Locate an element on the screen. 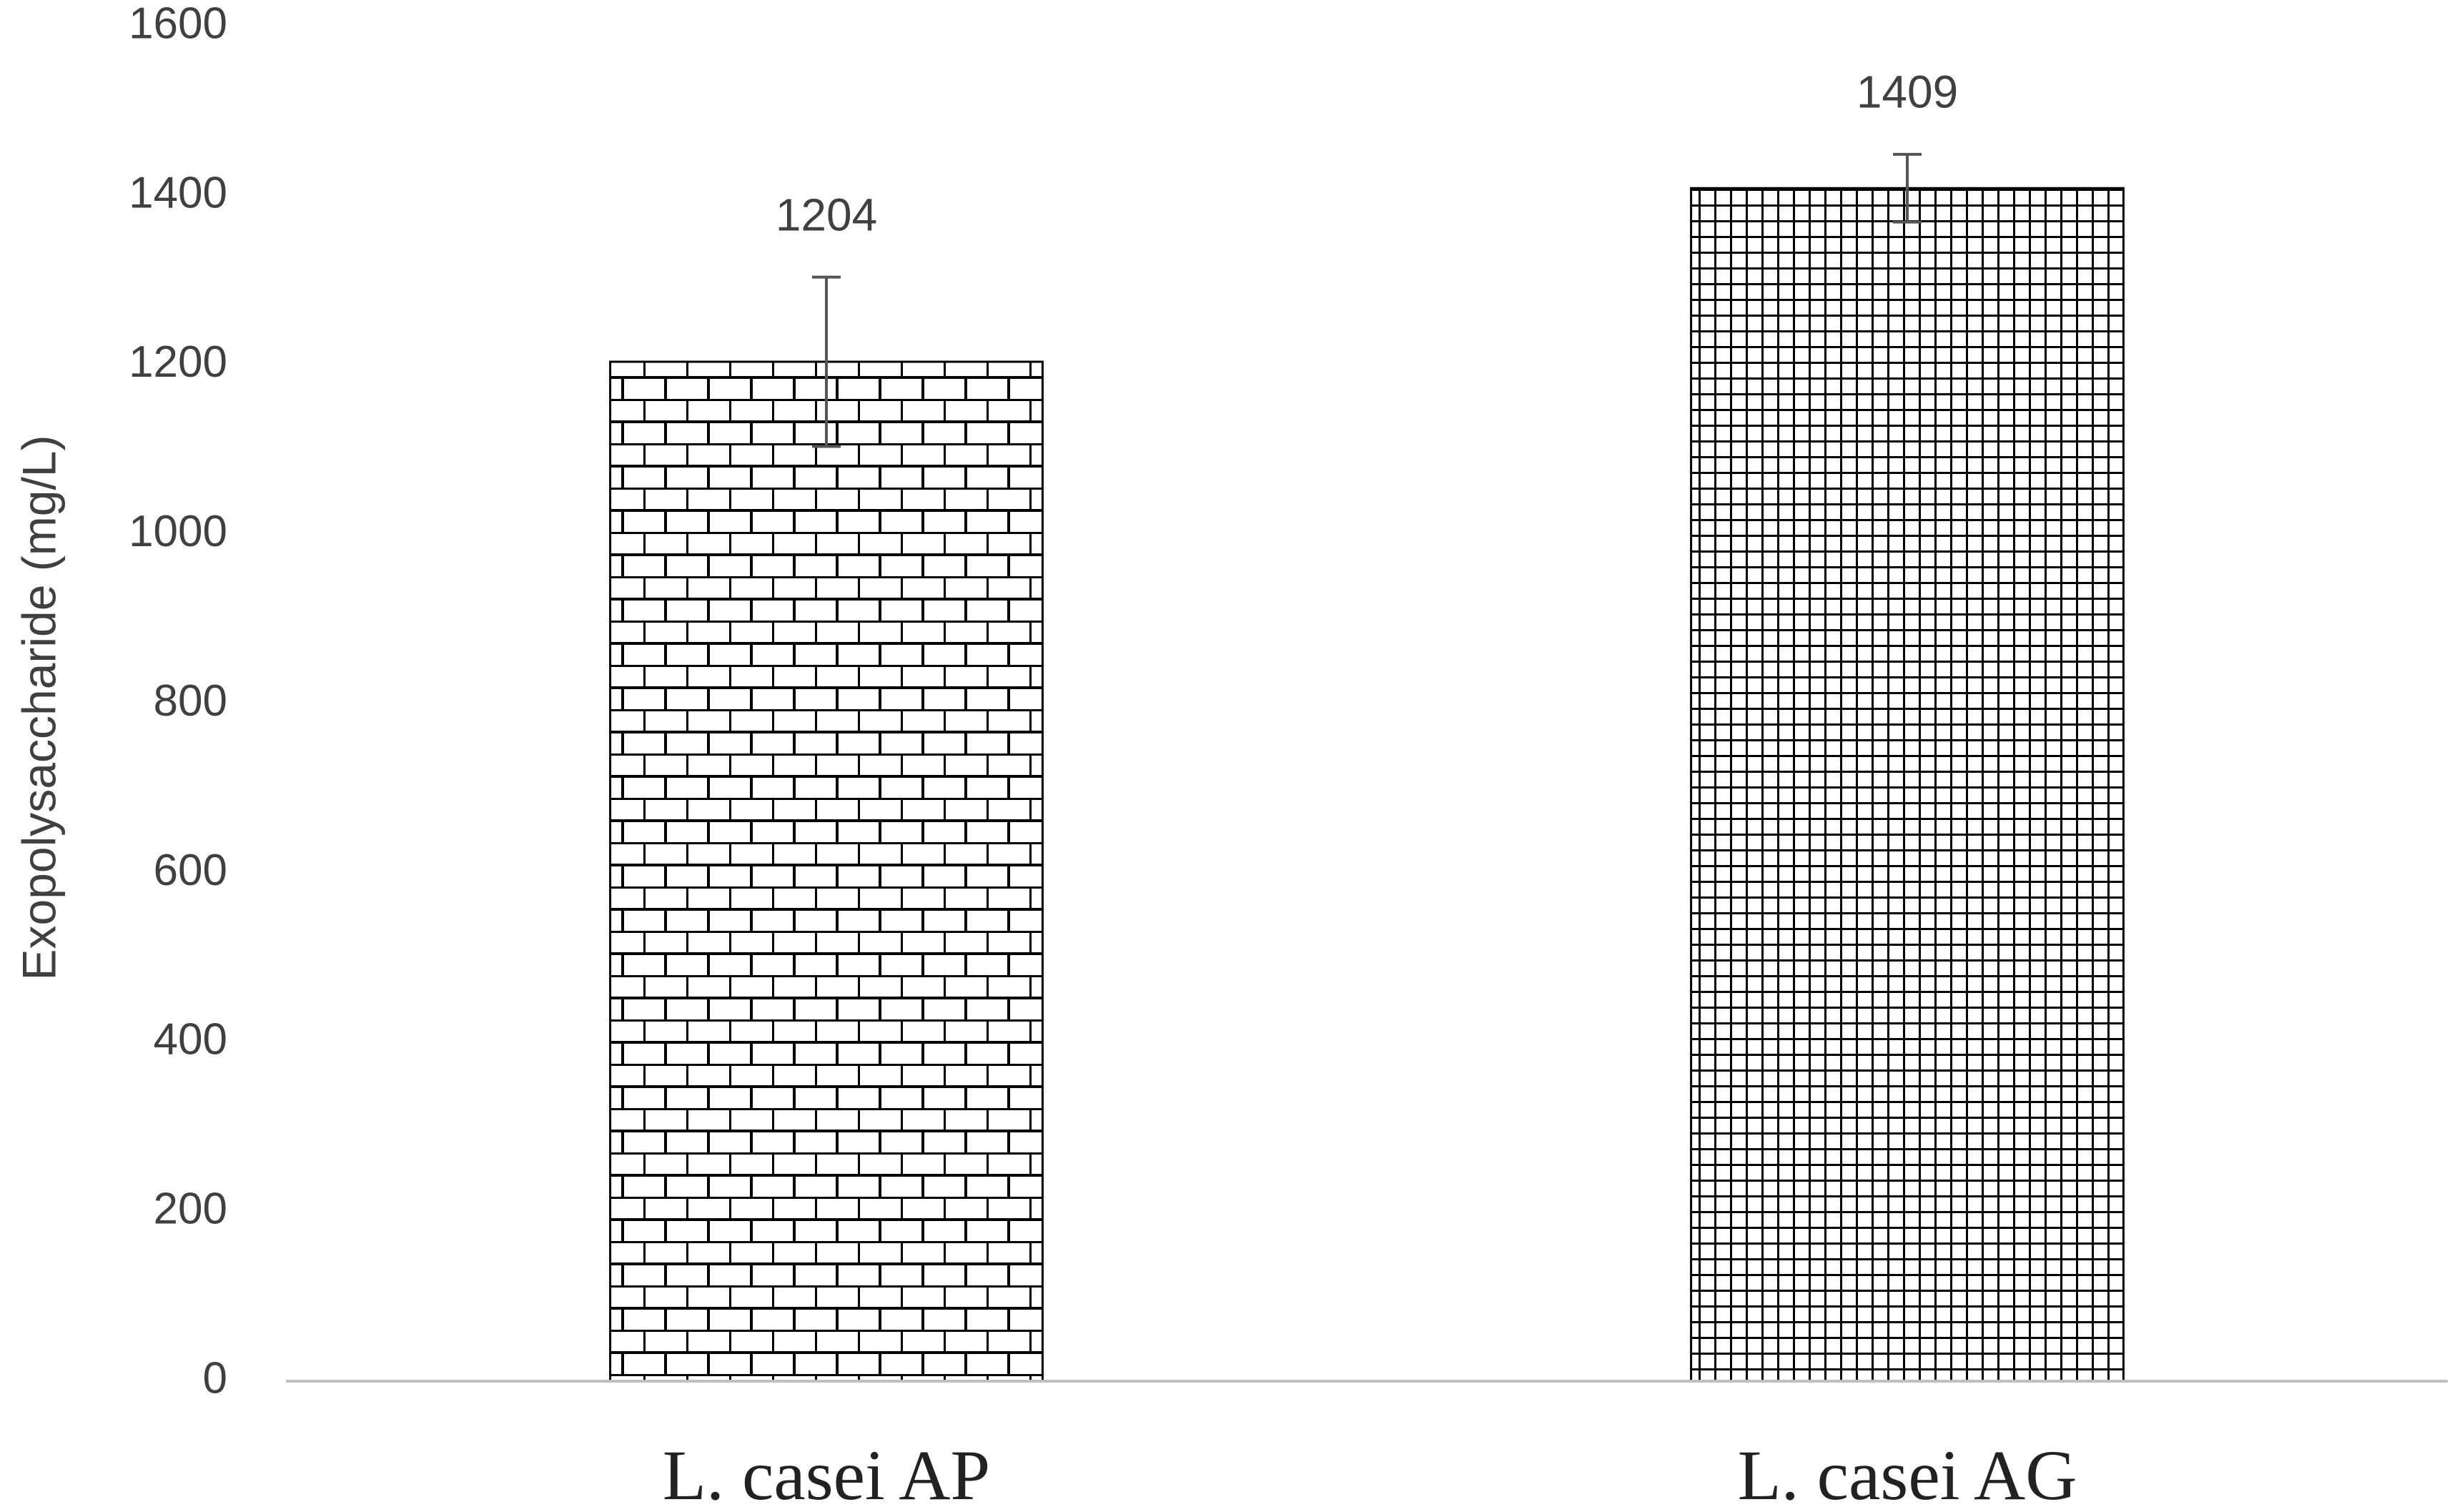 Image resolution: width=2452 pixels, height=1512 pixels. y-tick-label: 800 is located at coordinates (190, 701).